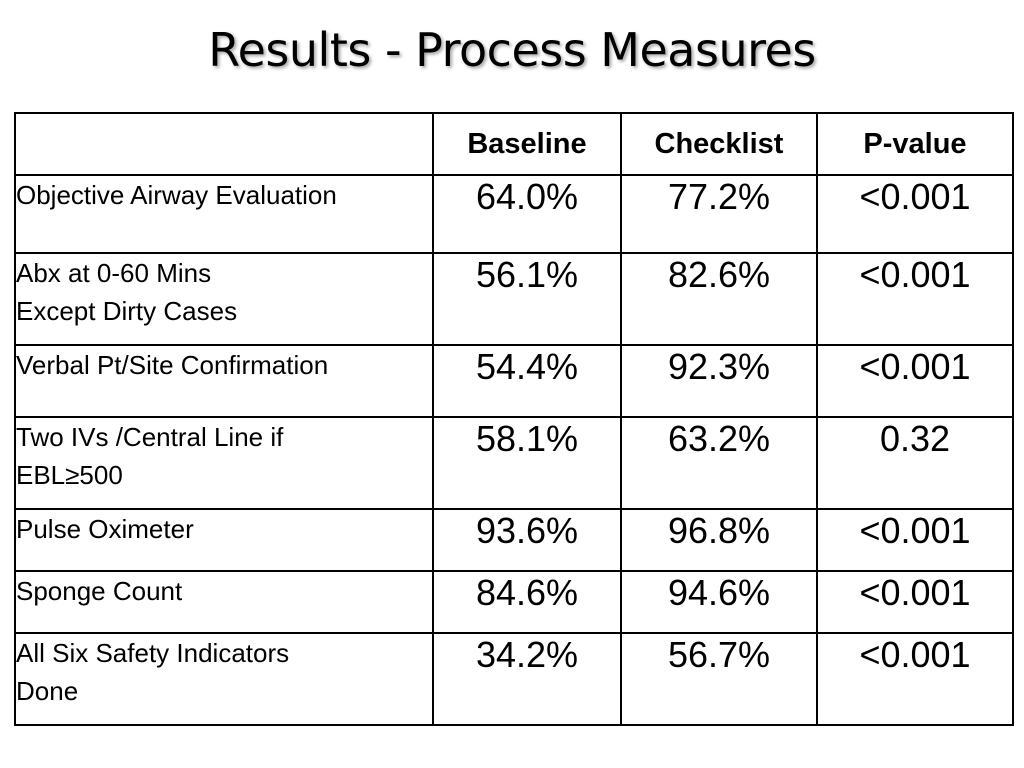 This screenshot has width=1024, height=768. What do you see at coordinates (224, 463) in the screenshot?
I see `row-label: Two IVs /Central Line if EBL≥500` at bounding box center [224, 463].